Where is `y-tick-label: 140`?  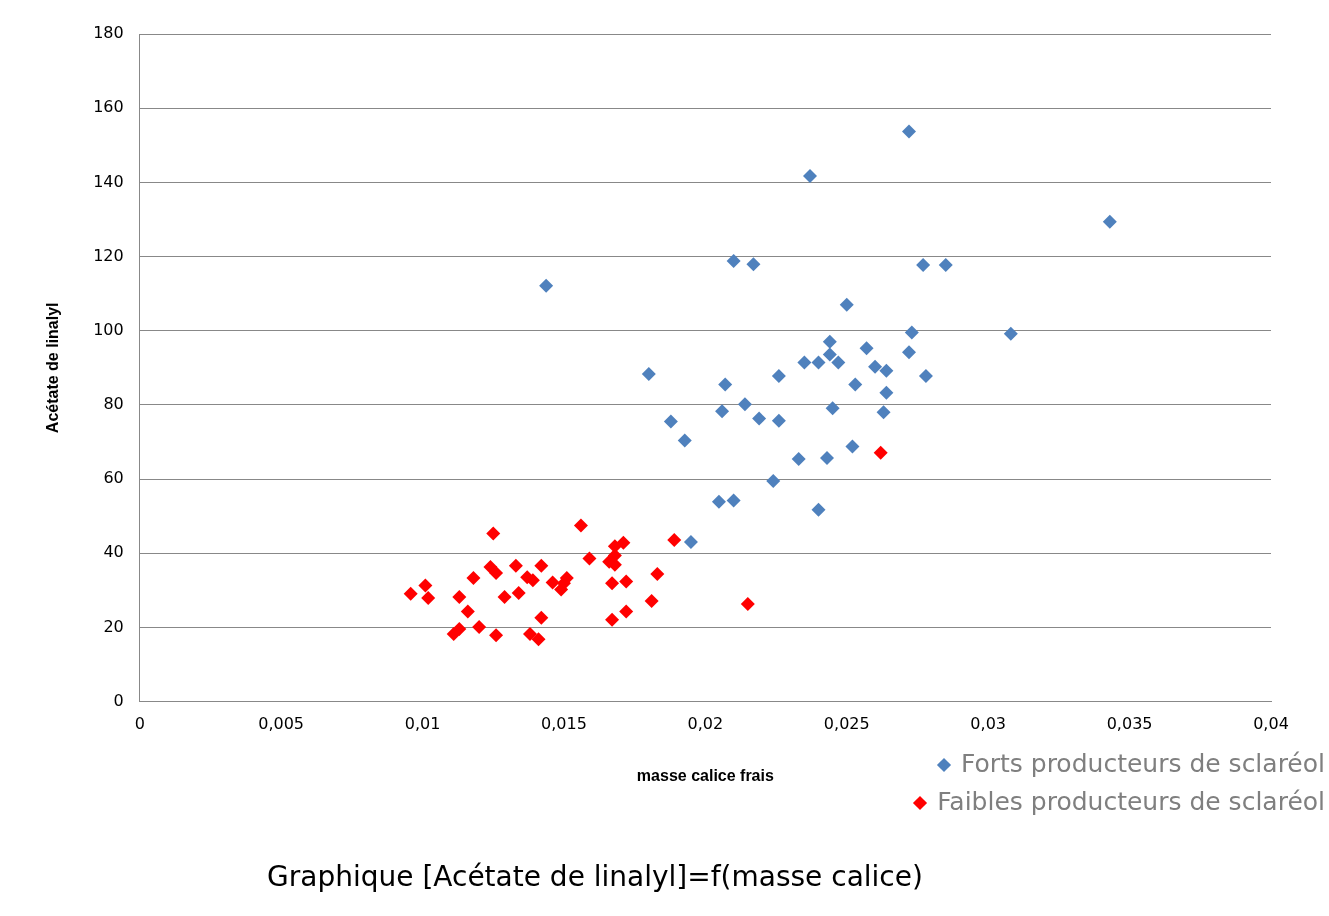 y-tick-label: 140 is located at coordinates (108, 181).